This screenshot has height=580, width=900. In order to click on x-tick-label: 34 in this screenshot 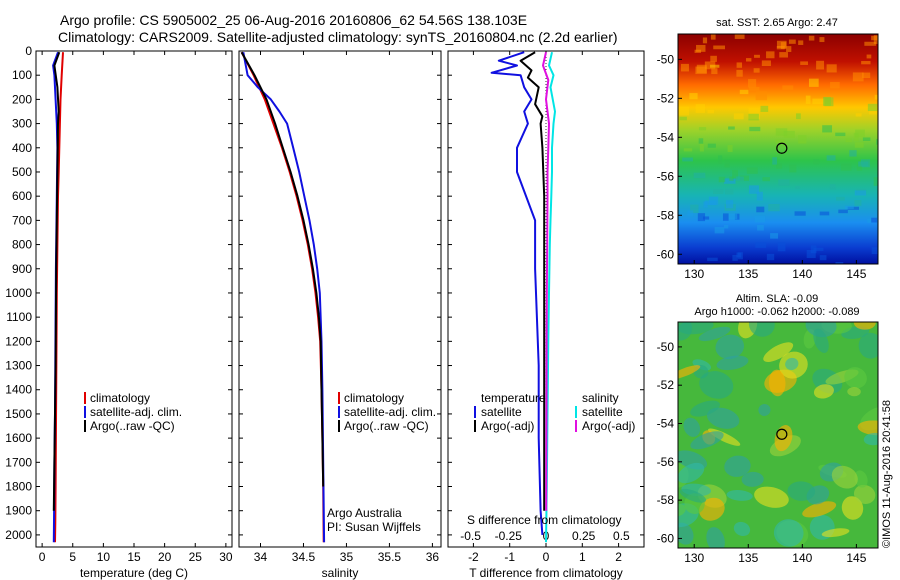, I will do `click(261, 557)`.